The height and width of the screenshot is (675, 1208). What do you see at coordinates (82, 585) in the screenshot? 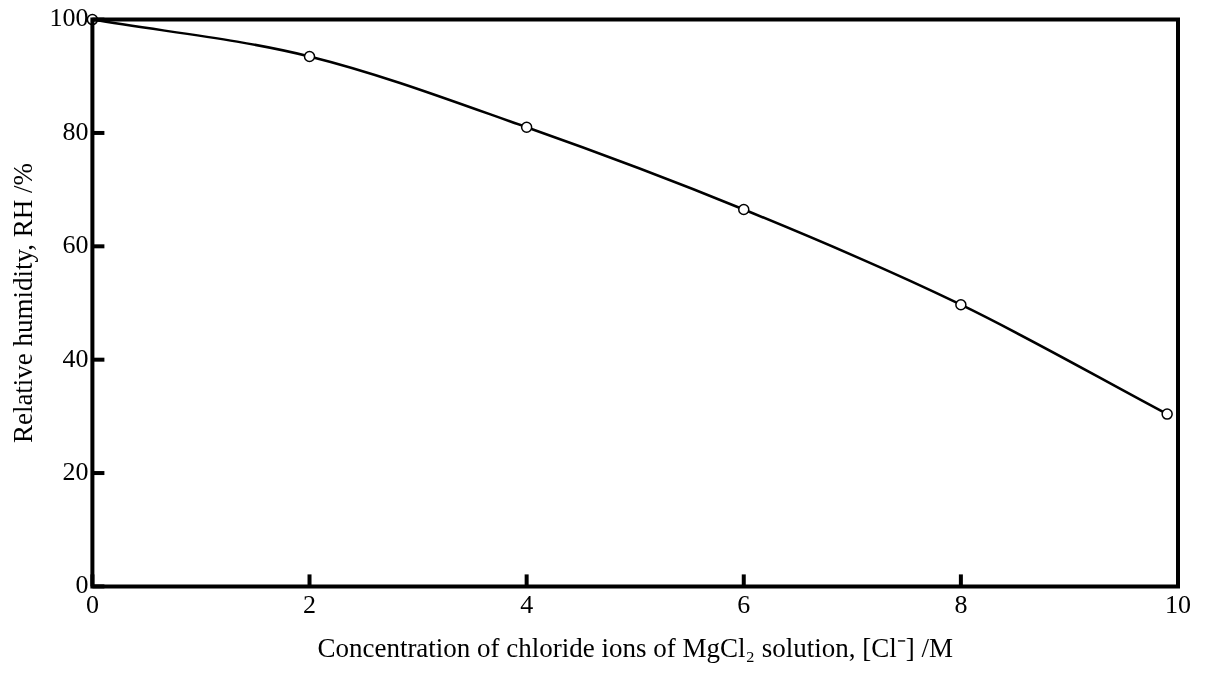
I see `y-tick-label: 0` at bounding box center [82, 585].